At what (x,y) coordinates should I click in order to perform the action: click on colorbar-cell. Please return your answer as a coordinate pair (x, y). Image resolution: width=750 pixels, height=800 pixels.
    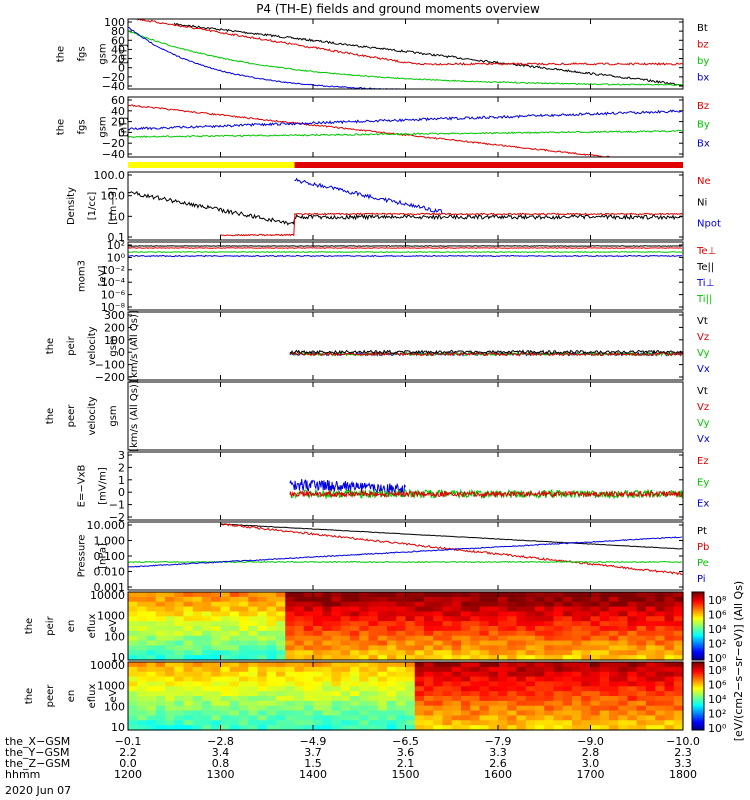
    Looking at the image, I should click on (698, 727).